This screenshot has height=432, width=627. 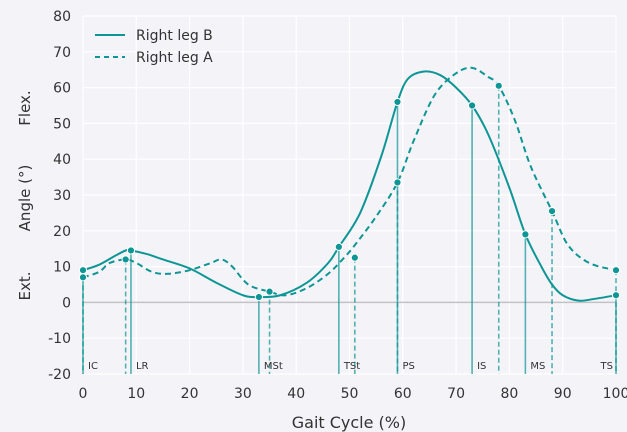 I want to click on x-tick-label: 10, so click(x=136, y=394).